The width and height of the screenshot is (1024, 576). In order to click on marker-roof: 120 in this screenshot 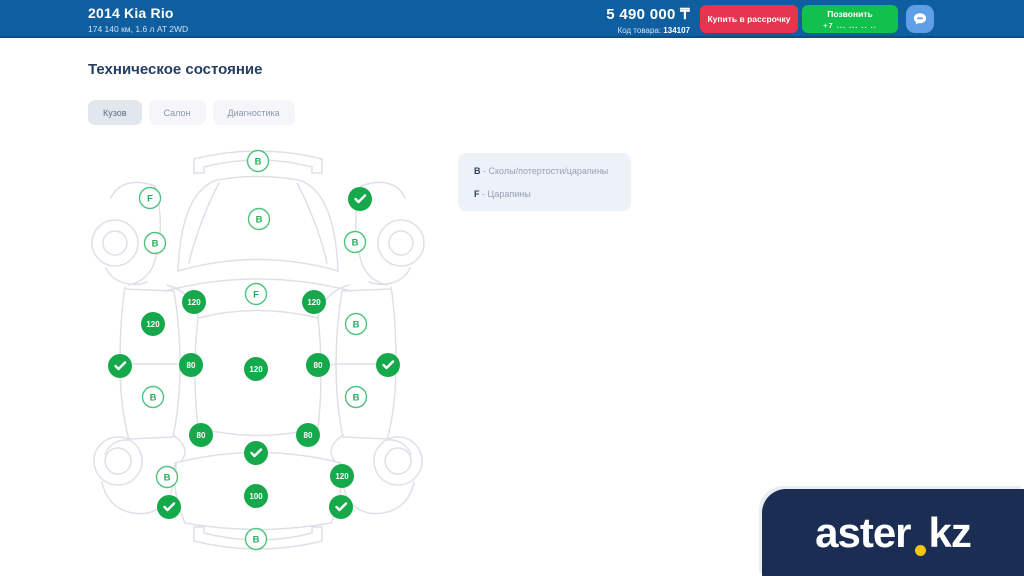, I will do `click(256, 369)`.